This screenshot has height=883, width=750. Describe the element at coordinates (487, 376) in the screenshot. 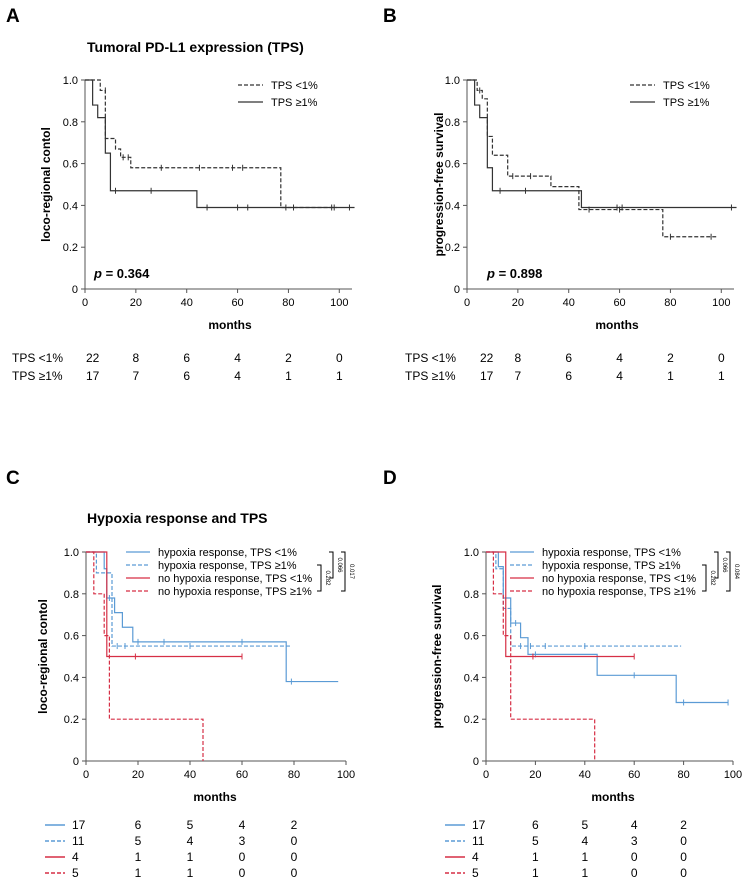

I see `panel-b-risk-value: 17` at that location.